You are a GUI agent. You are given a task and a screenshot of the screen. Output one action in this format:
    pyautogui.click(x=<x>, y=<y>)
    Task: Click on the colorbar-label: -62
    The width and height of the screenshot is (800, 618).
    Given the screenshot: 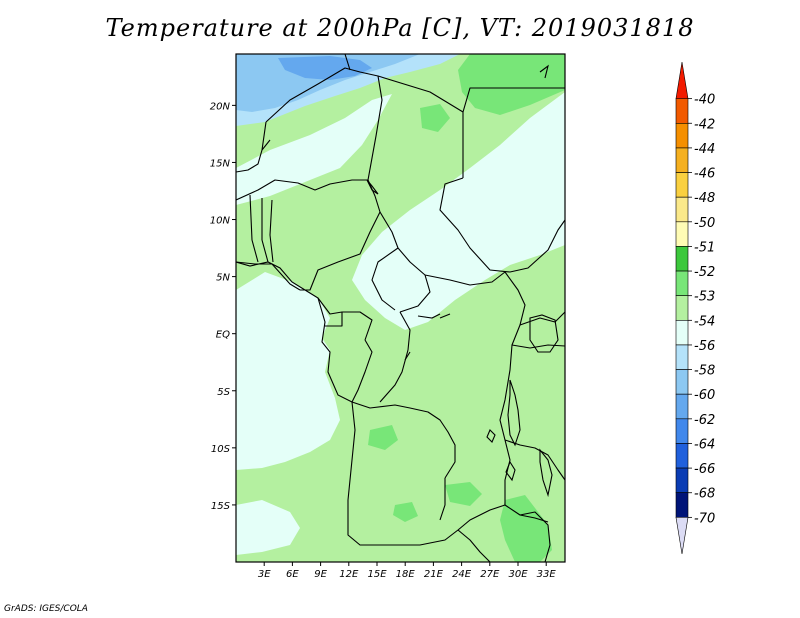 What is the action you would take?
    pyautogui.click(x=704, y=420)
    